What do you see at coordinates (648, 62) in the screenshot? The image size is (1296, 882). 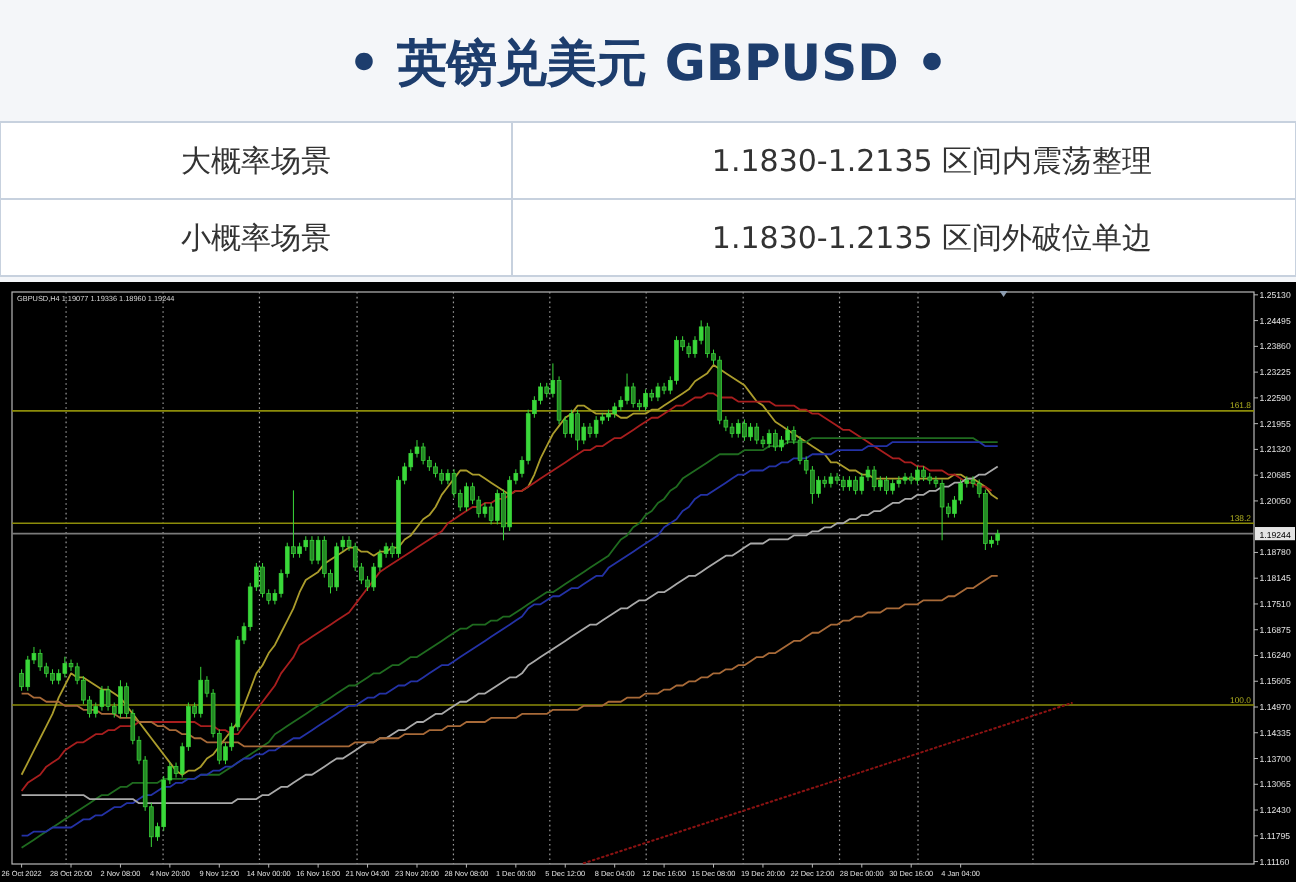 I see `chart-title: • 英镑兑美元 GBPUSD •` at bounding box center [648, 62].